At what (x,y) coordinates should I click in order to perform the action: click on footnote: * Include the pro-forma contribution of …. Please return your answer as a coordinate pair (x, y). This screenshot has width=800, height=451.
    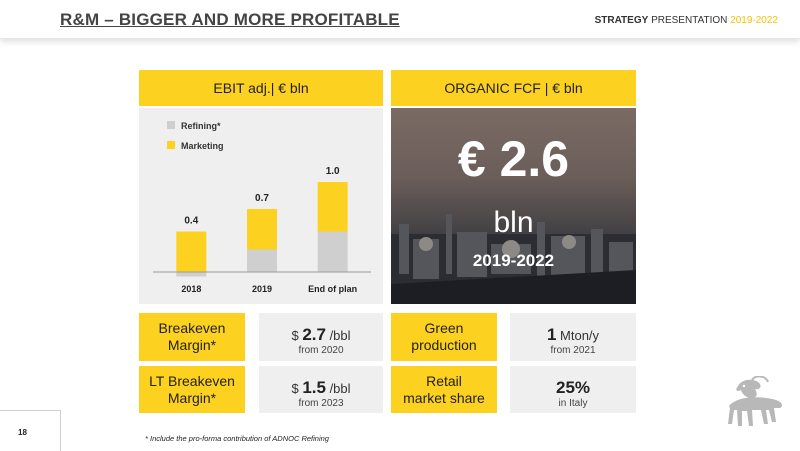
    Looking at the image, I should click on (237, 438).